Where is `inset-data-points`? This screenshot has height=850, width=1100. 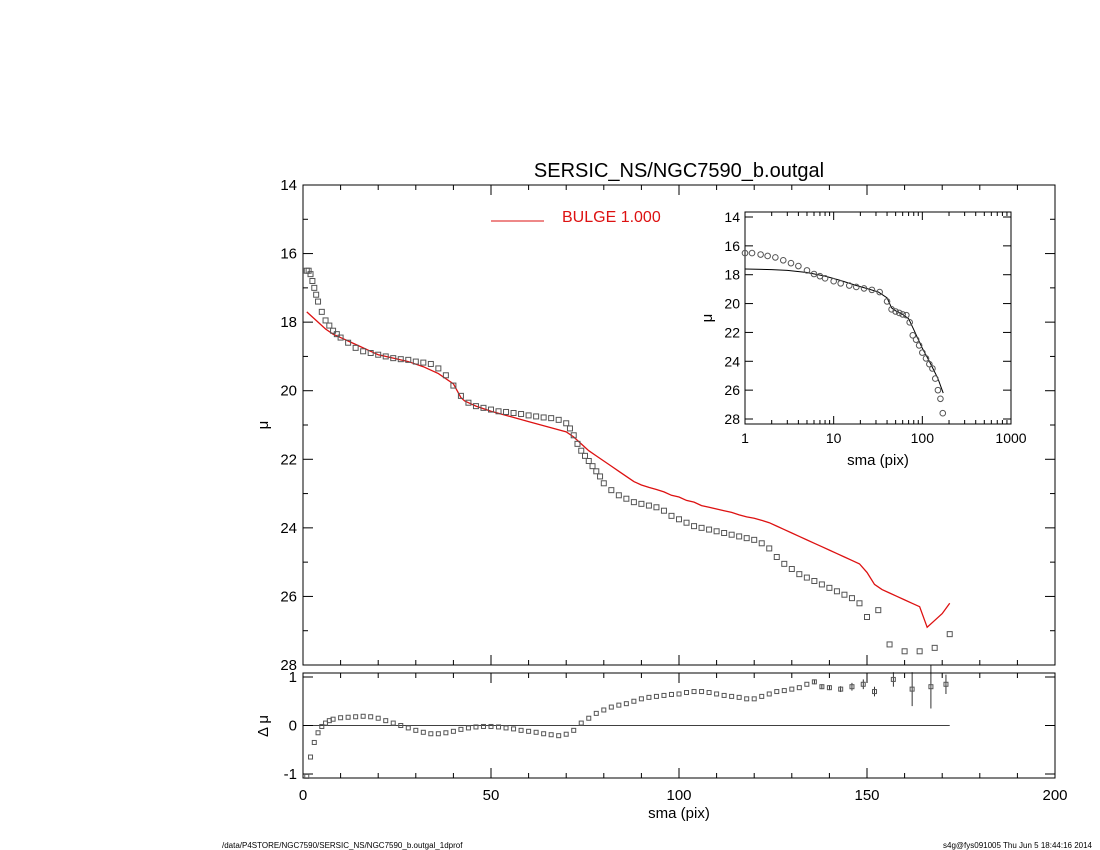
inset-data-points is located at coordinates (844, 333).